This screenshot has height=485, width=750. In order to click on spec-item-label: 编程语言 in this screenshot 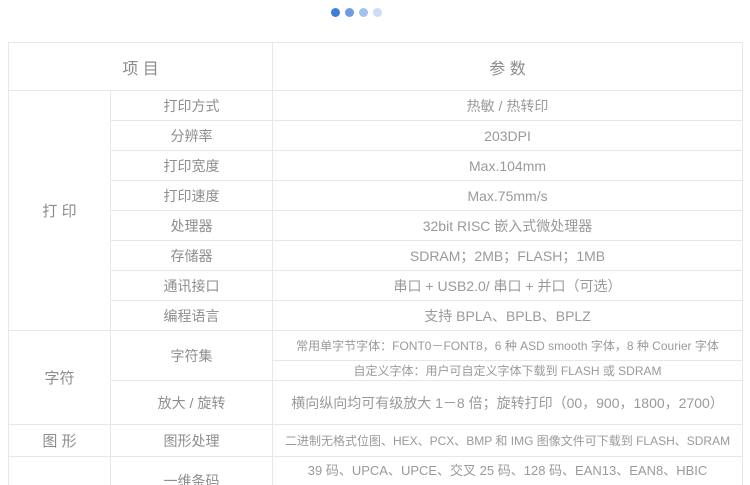, I will do `click(191, 315)`.